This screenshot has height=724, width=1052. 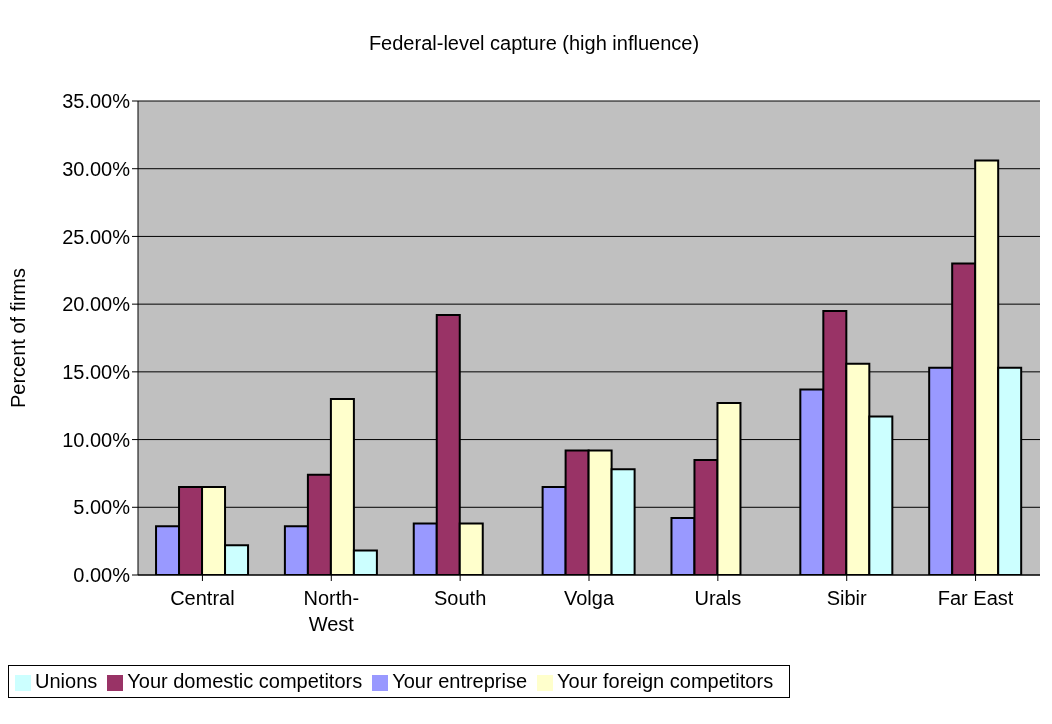 I want to click on y-tick-label: 5.00%, so click(x=102, y=507).